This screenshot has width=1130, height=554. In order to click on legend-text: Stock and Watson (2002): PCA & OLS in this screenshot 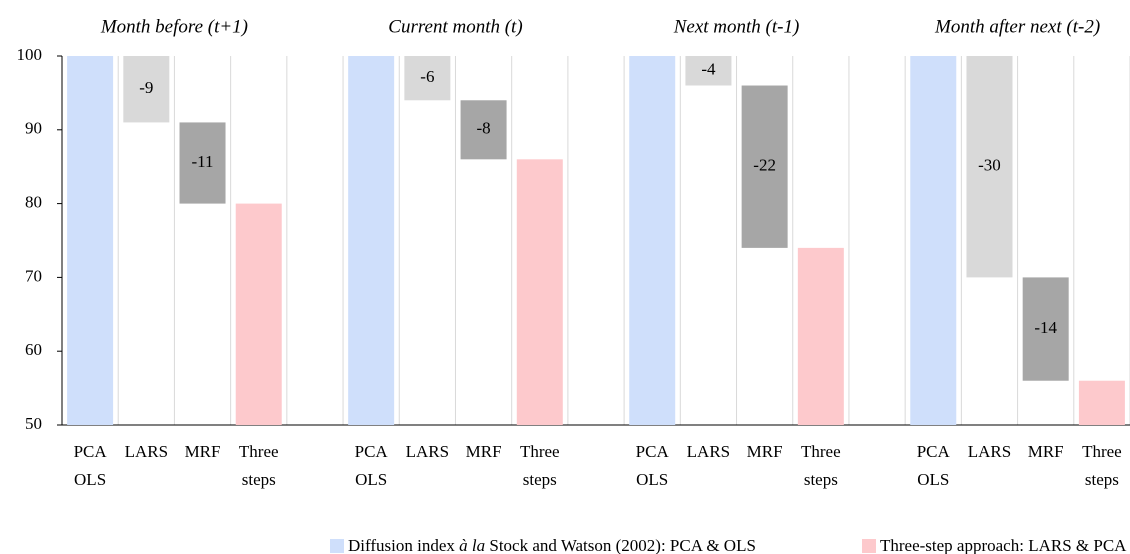, I will do `click(620, 545)`.